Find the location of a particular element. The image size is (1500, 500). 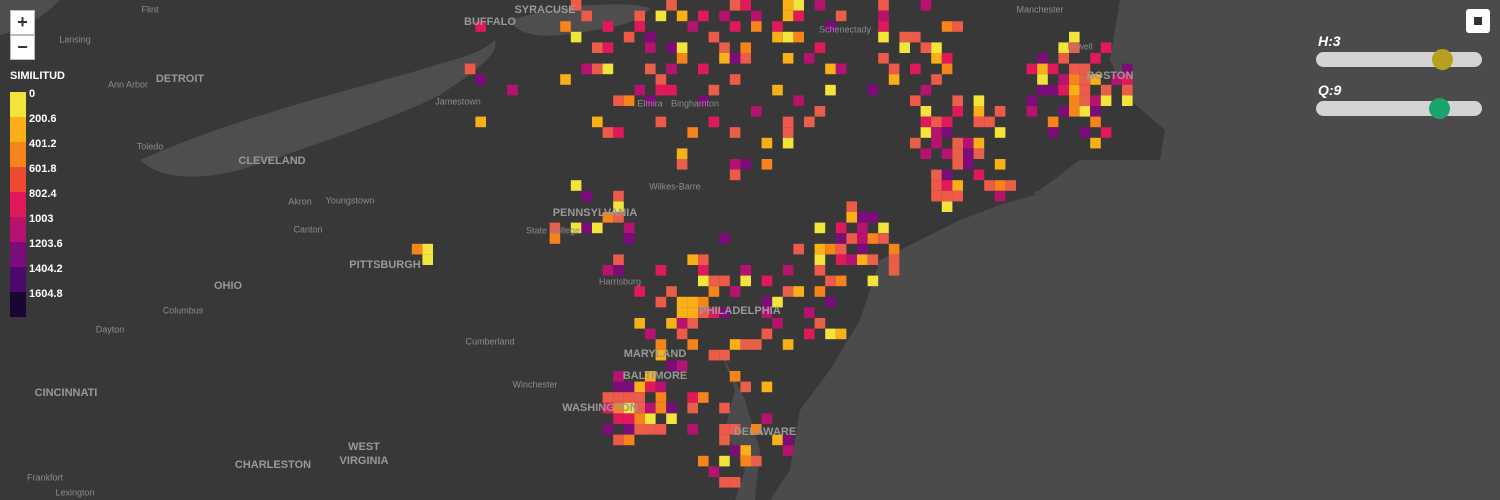

place-label: BALTIMORE is located at coordinates (655, 376).